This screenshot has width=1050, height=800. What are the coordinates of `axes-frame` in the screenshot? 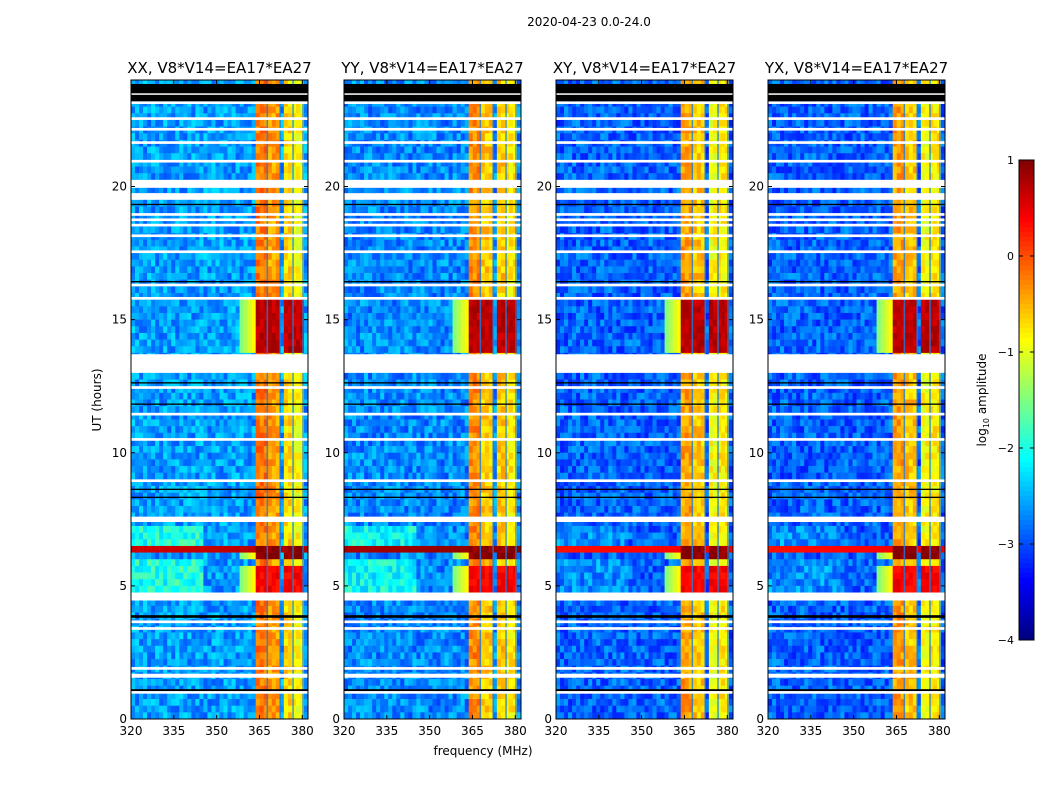 It's located at (219, 399).